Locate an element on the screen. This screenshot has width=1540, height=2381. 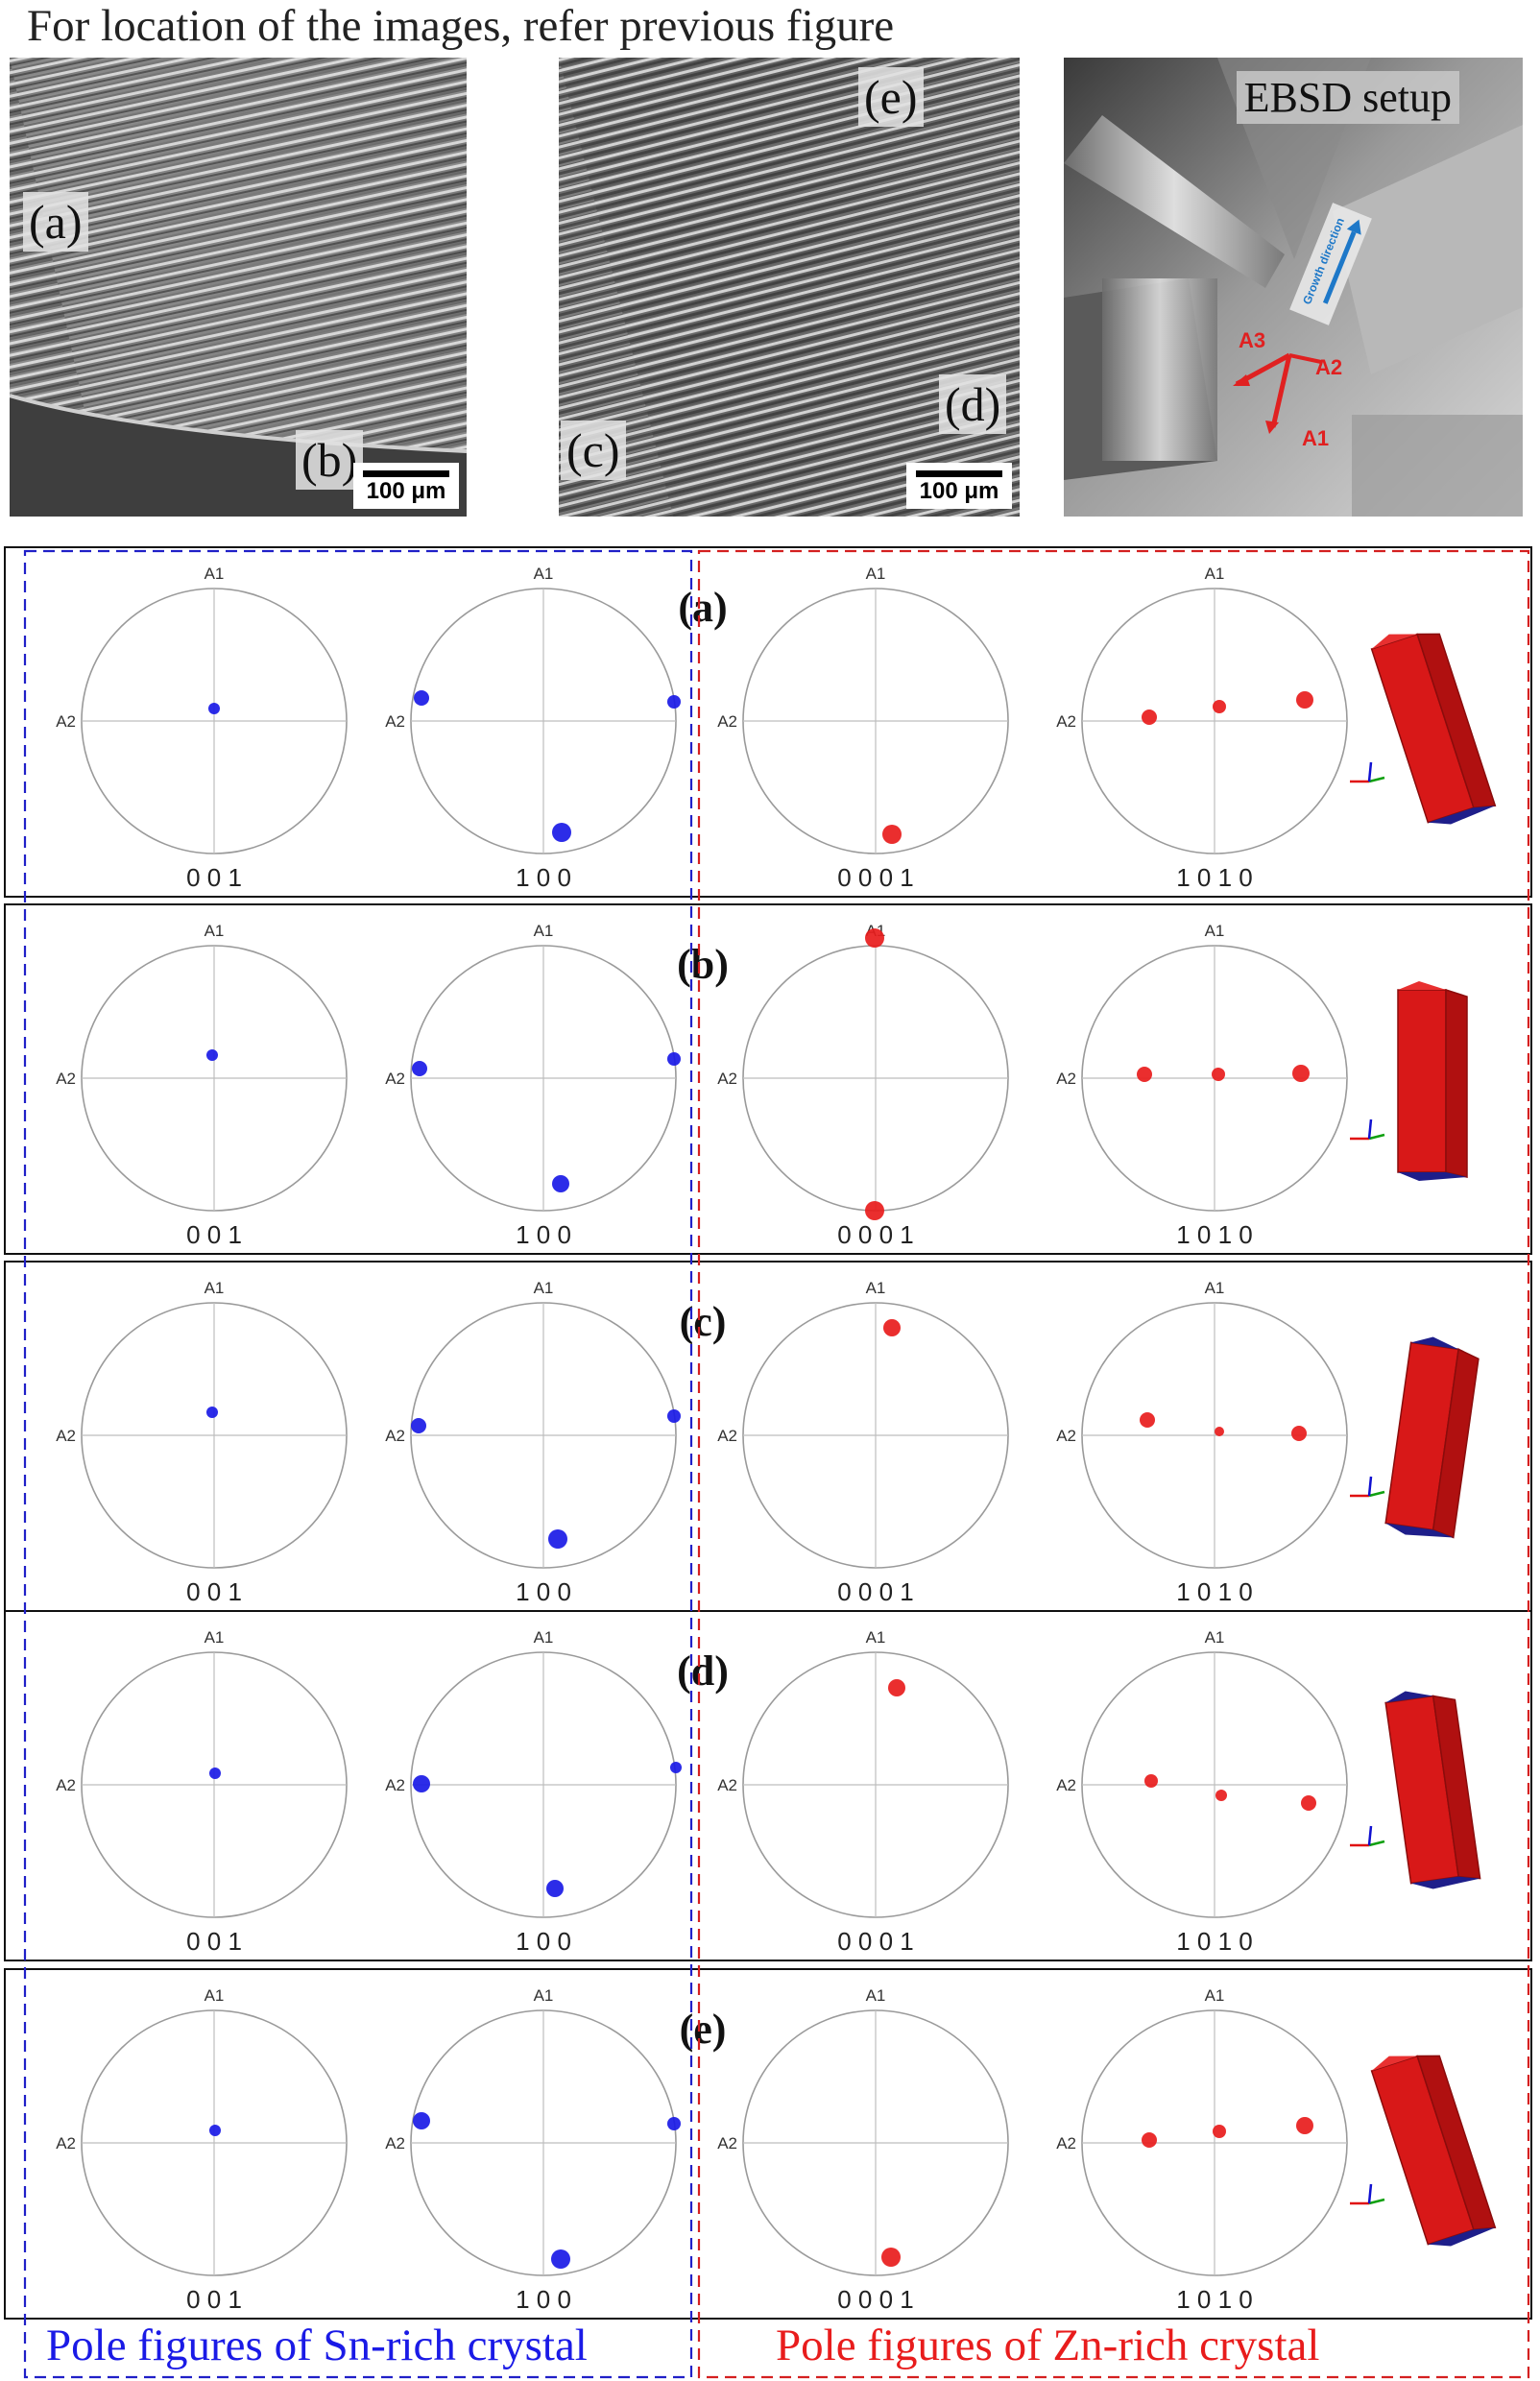
axis-arrows: A3 A2 A1 is located at coordinates (1288, 389).